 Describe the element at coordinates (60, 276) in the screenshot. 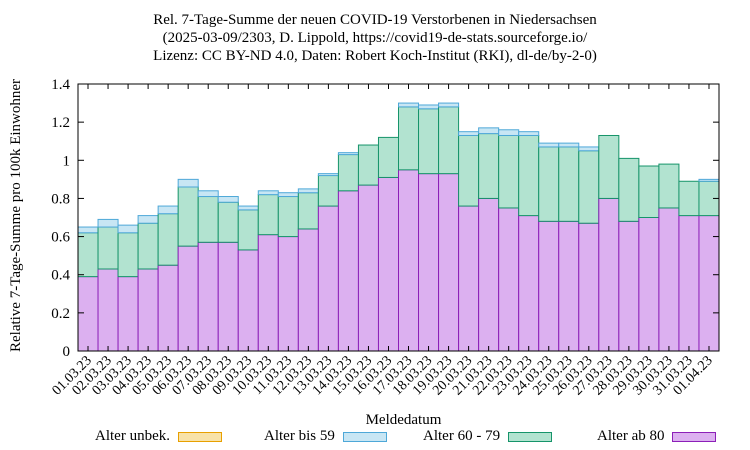

I see `y-tick-label-2: 0.4` at that location.